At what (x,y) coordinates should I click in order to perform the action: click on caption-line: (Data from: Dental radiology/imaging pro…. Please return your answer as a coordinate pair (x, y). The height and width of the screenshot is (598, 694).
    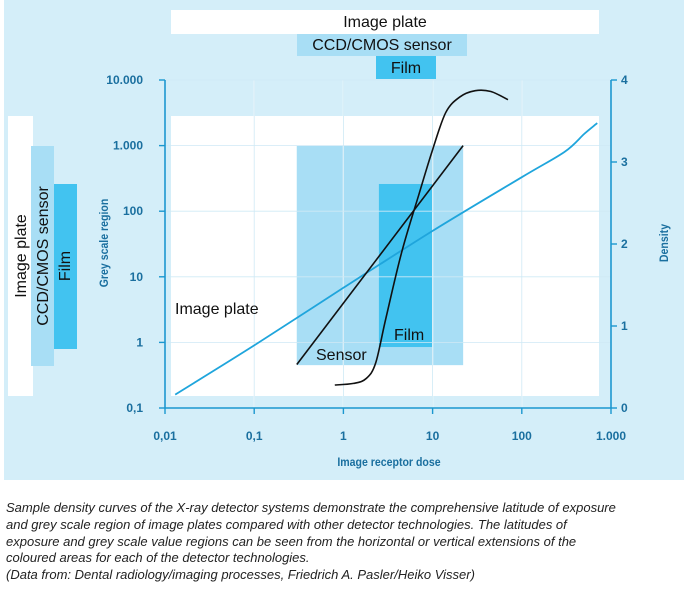
    Looking at the image, I should click on (240, 575).